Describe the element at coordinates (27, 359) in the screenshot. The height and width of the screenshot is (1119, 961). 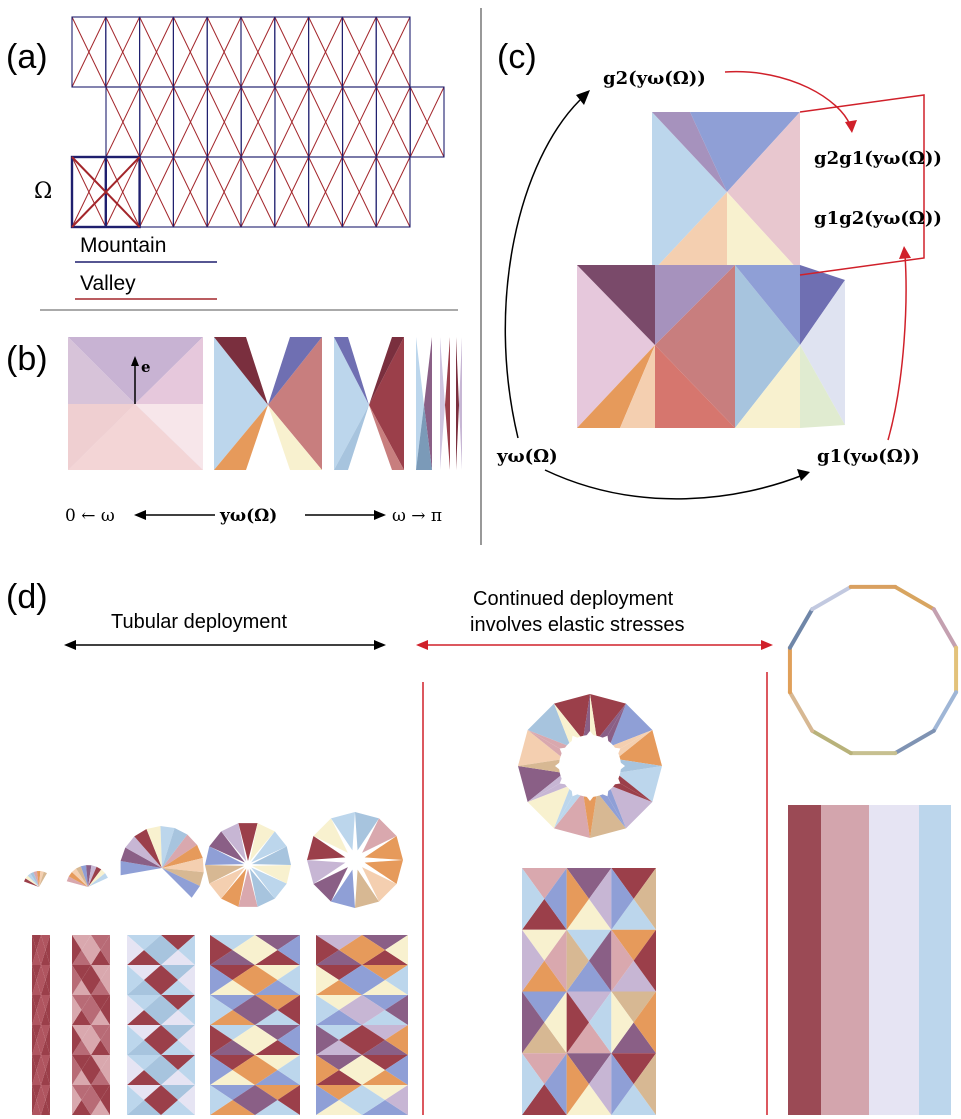
I see `panel-b-label: (b)` at that location.